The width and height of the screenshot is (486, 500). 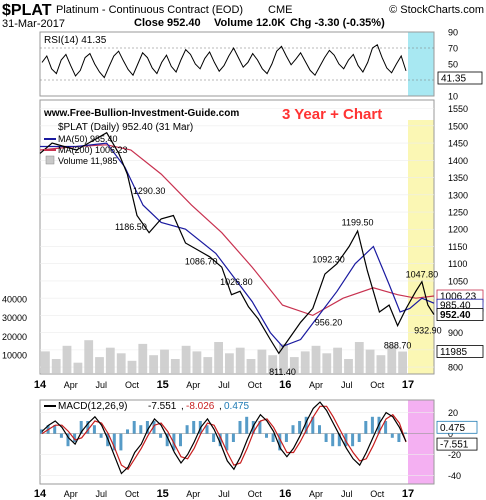 What do you see at coordinates (131, 227) in the screenshot?
I see `price-annotation-1: 1186.50` at bounding box center [131, 227].